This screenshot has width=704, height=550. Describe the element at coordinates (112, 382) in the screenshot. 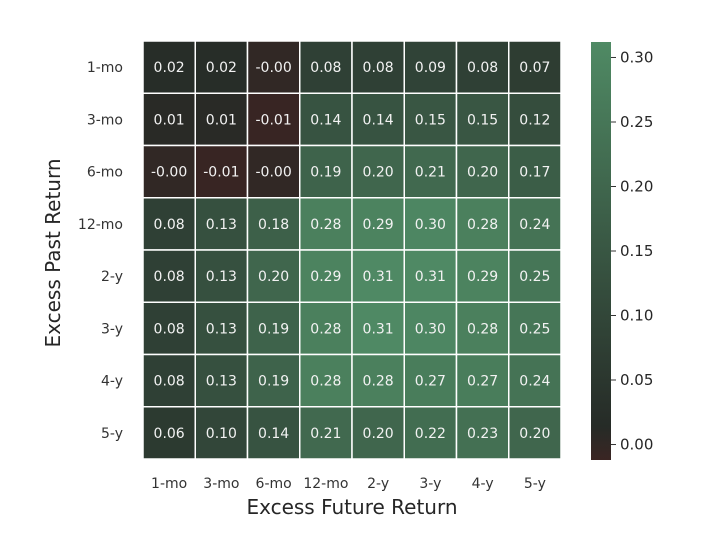

I see `y-tick-label: 4-y` at that location.